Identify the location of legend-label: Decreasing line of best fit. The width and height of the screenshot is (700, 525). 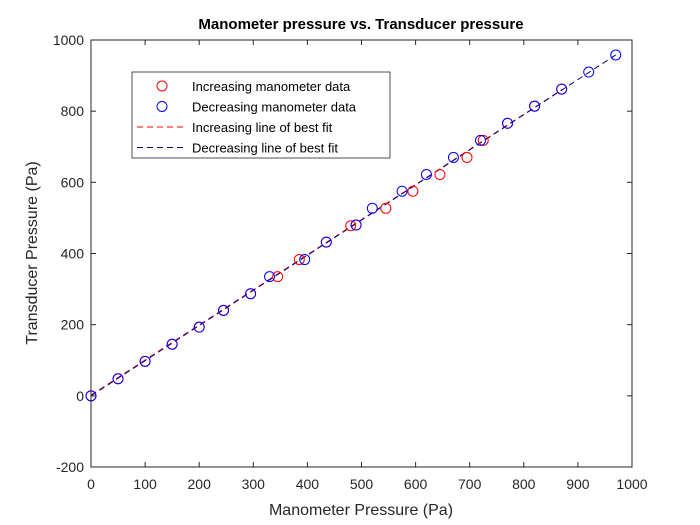
(265, 148).